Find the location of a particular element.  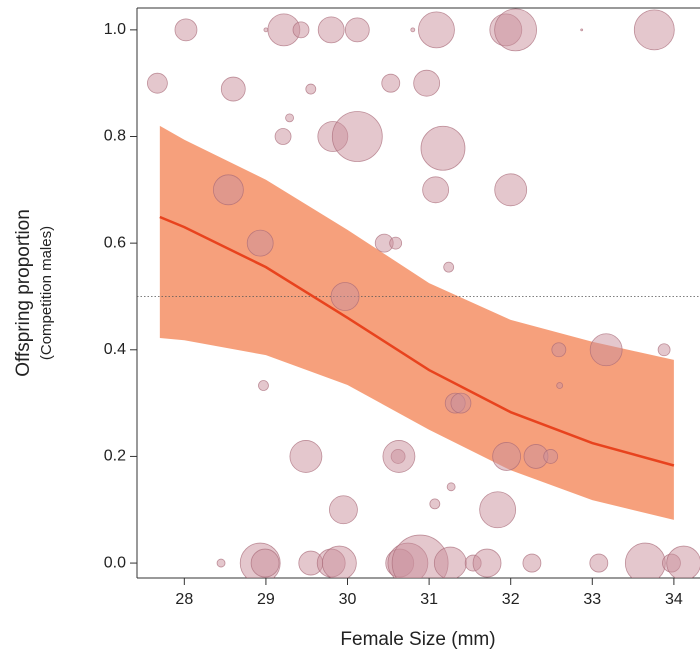

x-axis-label: Female Size (mm) is located at coordinates (417, 639).